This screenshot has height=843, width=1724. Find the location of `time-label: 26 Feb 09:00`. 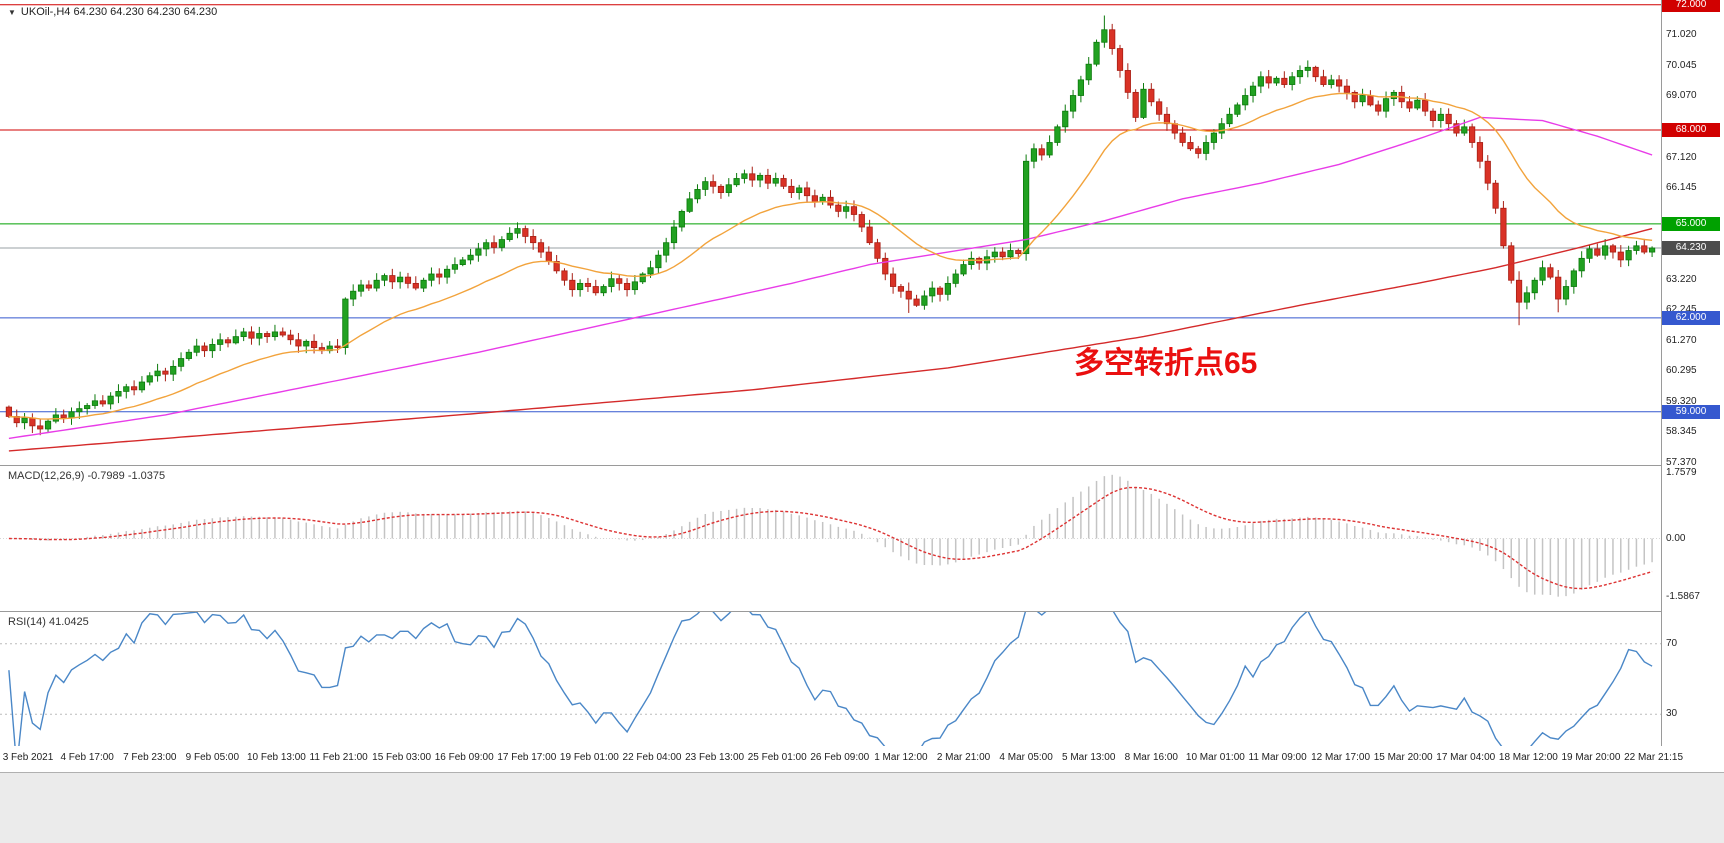

time-label: 26 Feb 09:00 is located at coordinates (840, 757).